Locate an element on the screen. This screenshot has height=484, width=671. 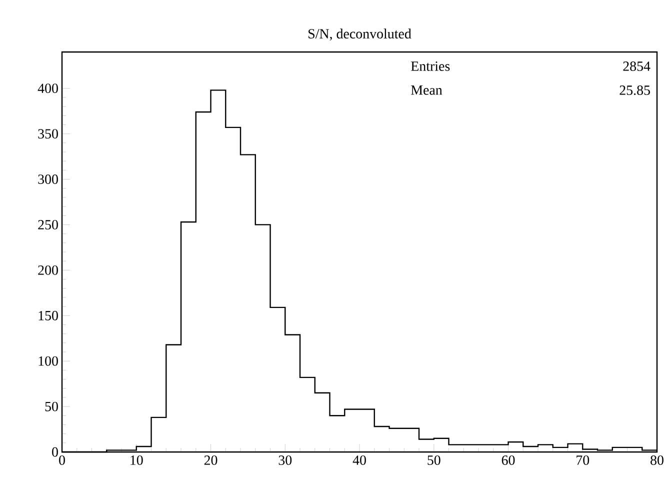
x-tick-label: 60 is located at coordinates (508, 460).